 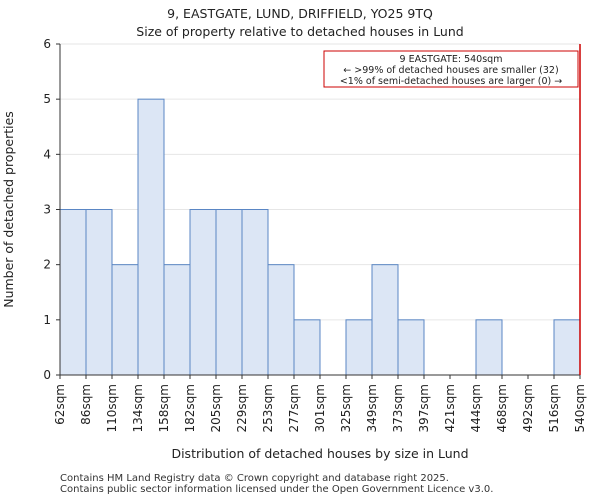 What do you see at coordinates (47, 154) in the screenshot?
I see `y-tick-label: 4` at bounding box center [47, 154].